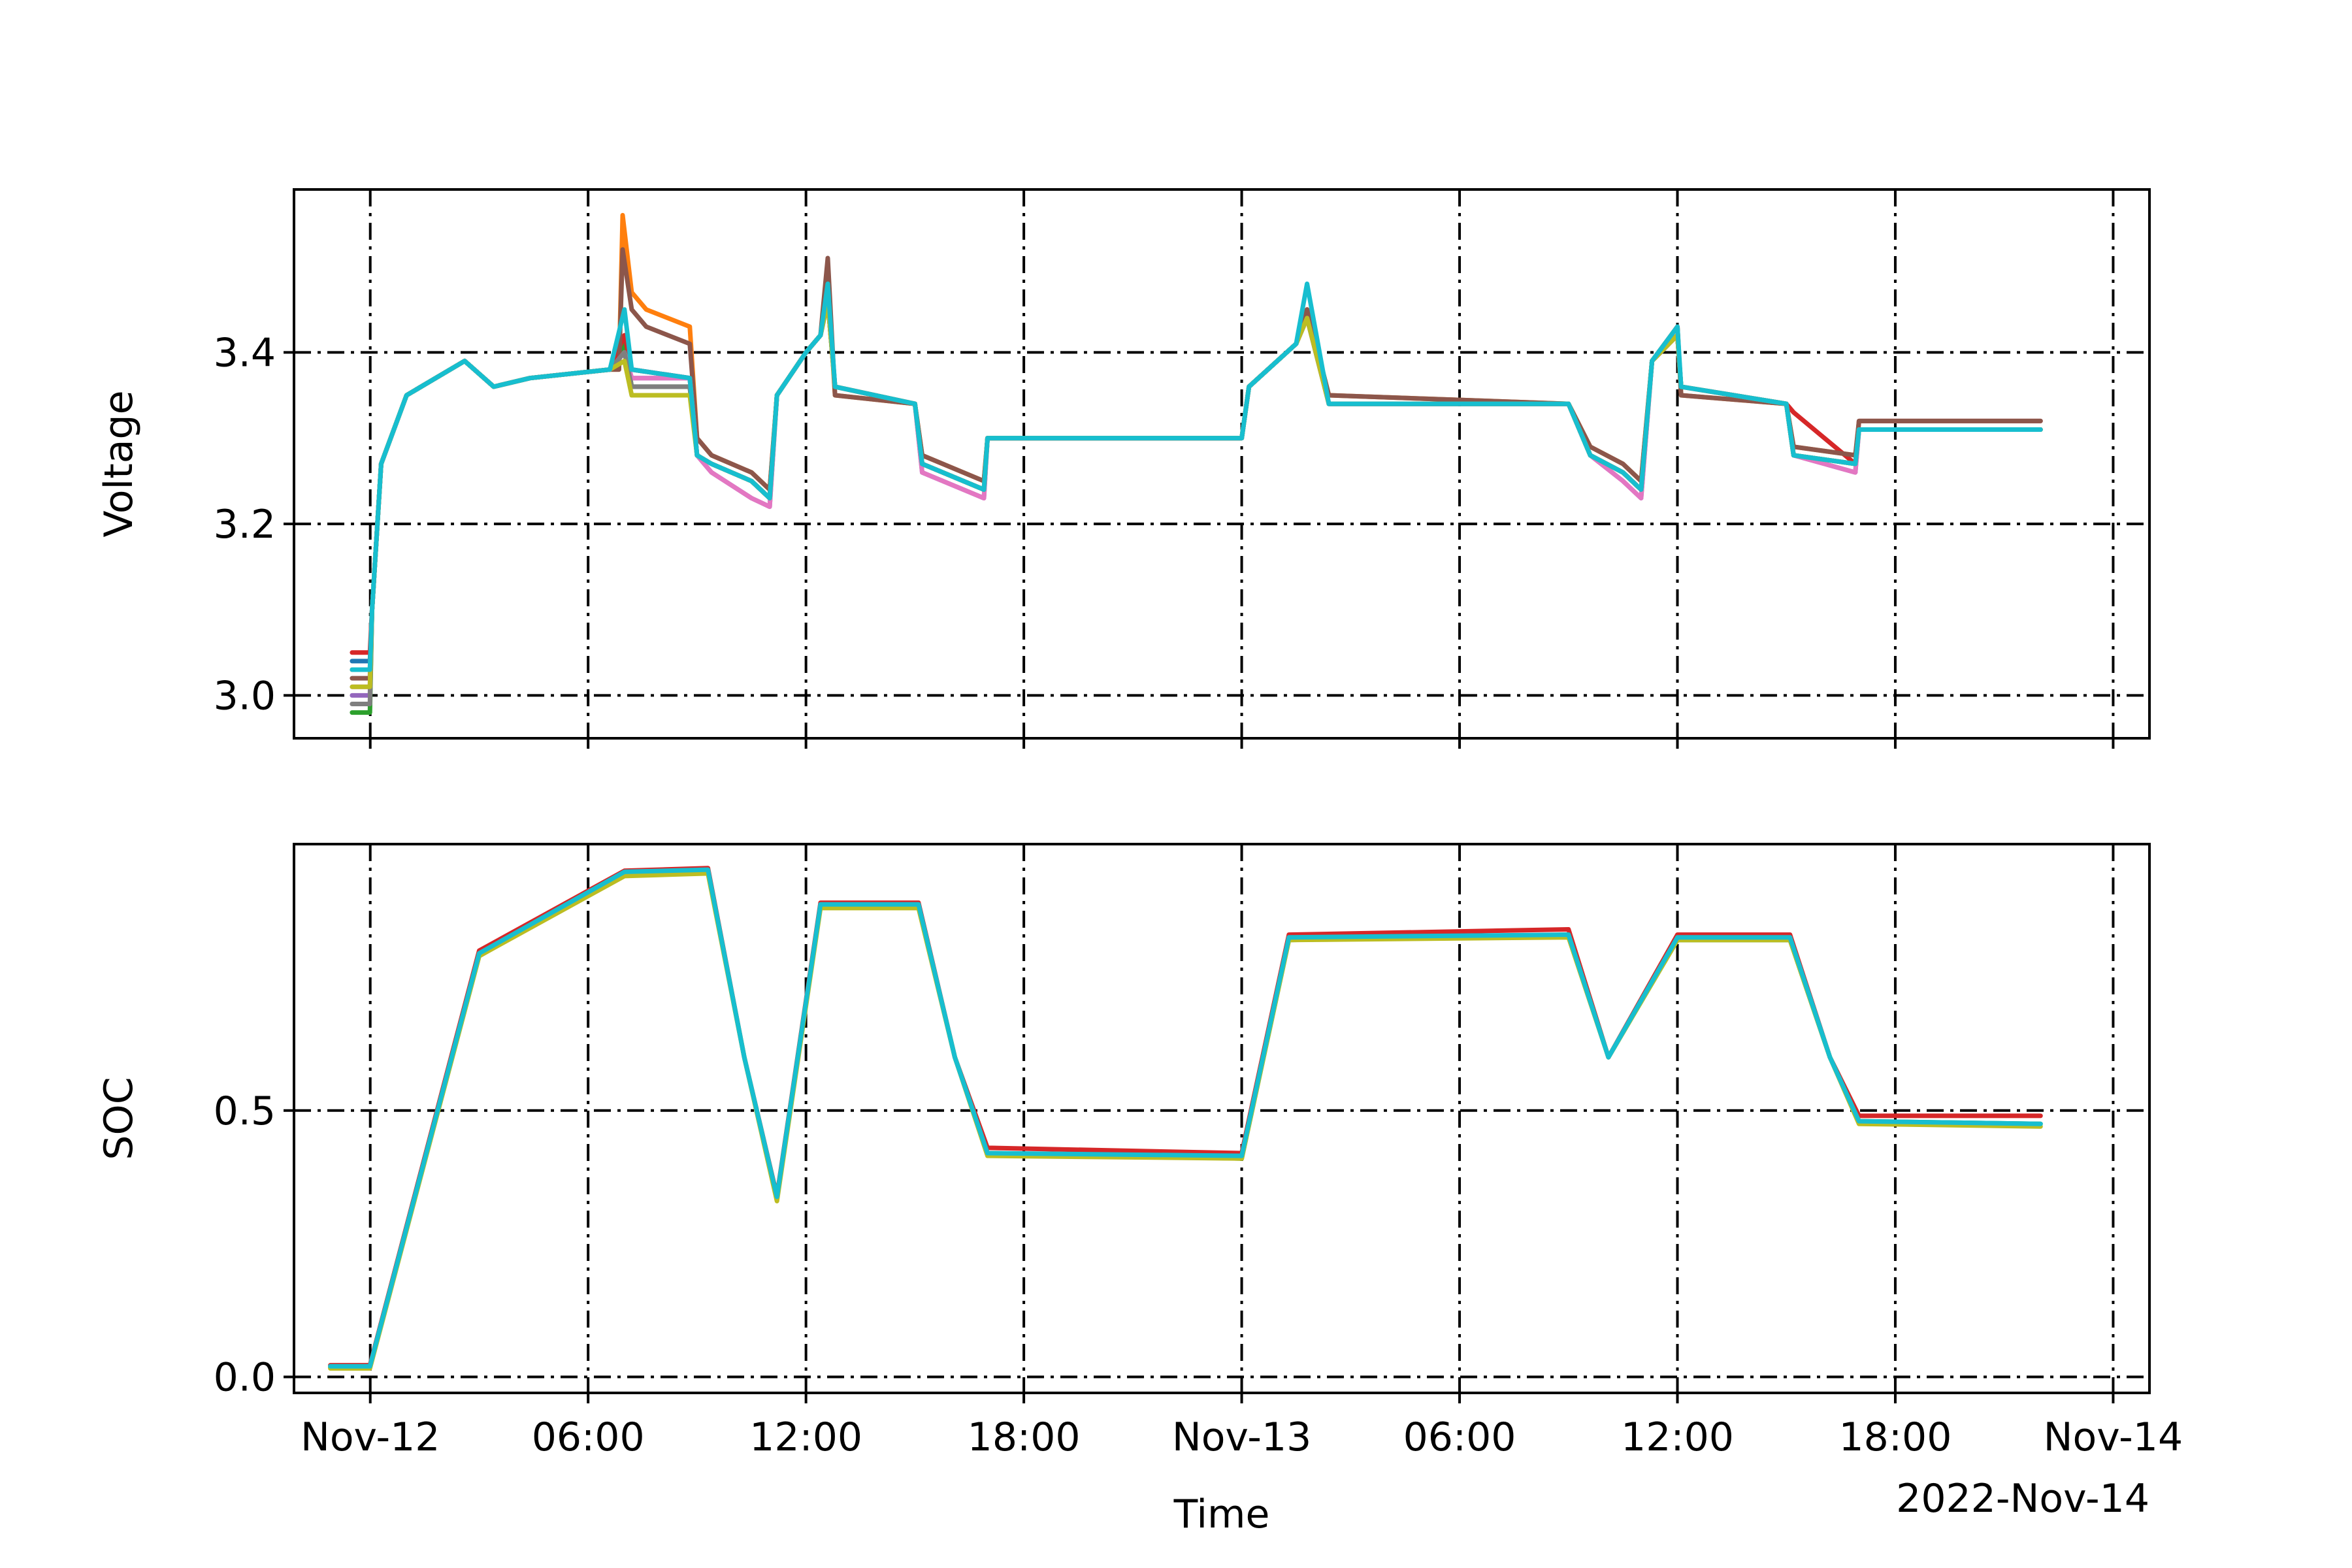 The height and width of the screenshot is (1568, 2352). What do you see at coordinates (119, 463) in the screenshot?
I see `voltage-y-axis-label: Voltage` at bounding box center [119, 463].